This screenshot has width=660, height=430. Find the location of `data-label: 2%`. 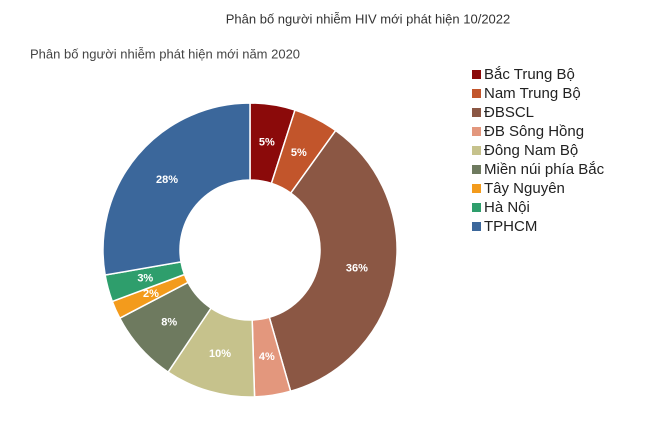

data-label: 2% is located at coordinates (151, 294).